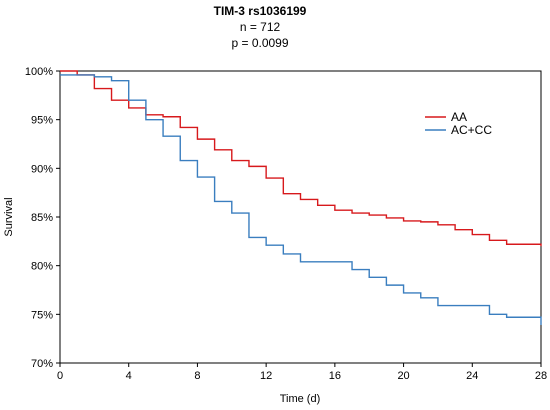 Image resolution: width=550 pixels, height=410 pixels. Describe the element at coordinates (42, 169) in the screenshot. I see `y-tick-label: 90%` at that location.